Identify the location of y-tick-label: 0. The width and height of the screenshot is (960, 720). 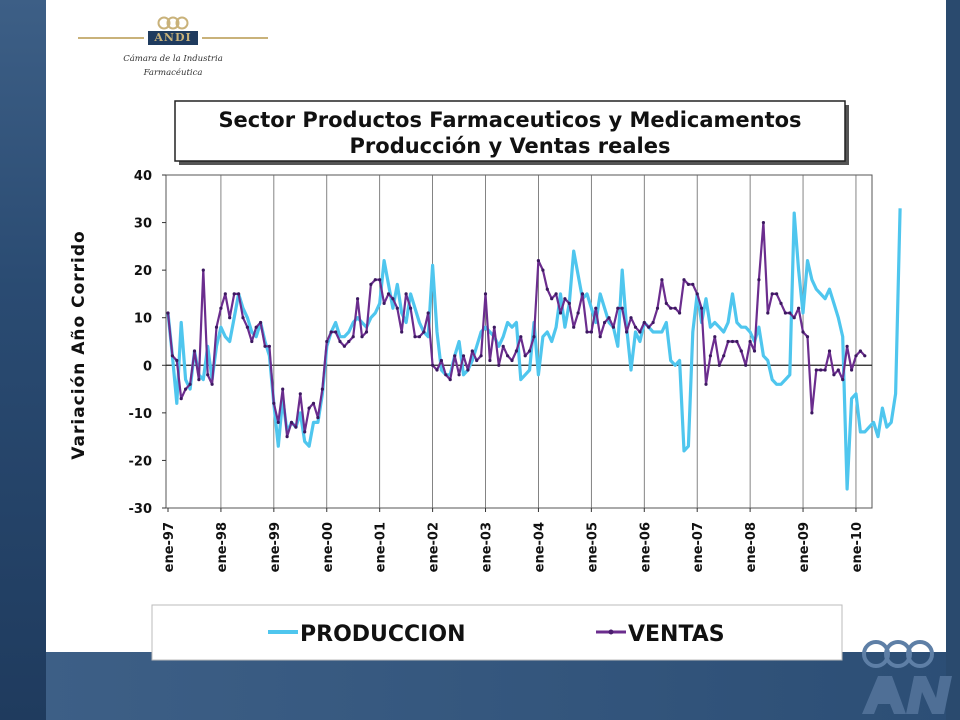
(147, 366).